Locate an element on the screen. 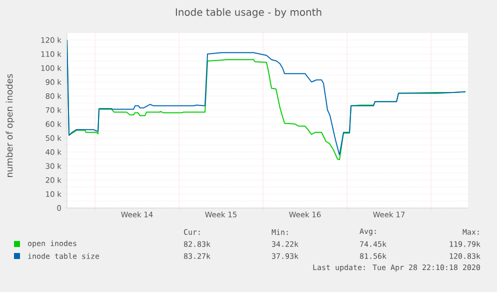 The height and width of the screenshot is (292, 497). chart-title: Inode table usage - by month is located at coordinates (249, 13).